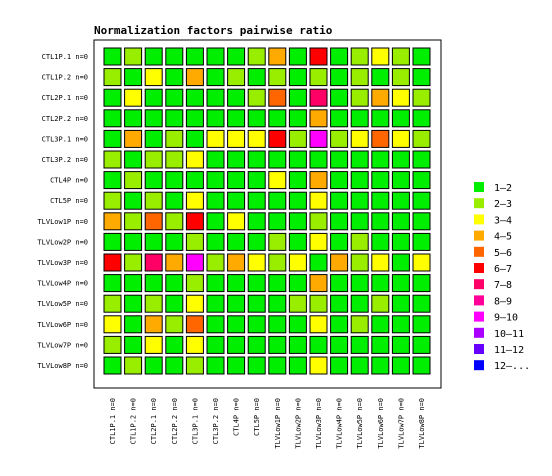 Image resolution: width=552 pixels, height=476 pixels. What do you see at coordinates (213, 30) in the screenshot?
I see `chart-title: Normalization factors pairwise ratio` at bounding box center [213, 30].